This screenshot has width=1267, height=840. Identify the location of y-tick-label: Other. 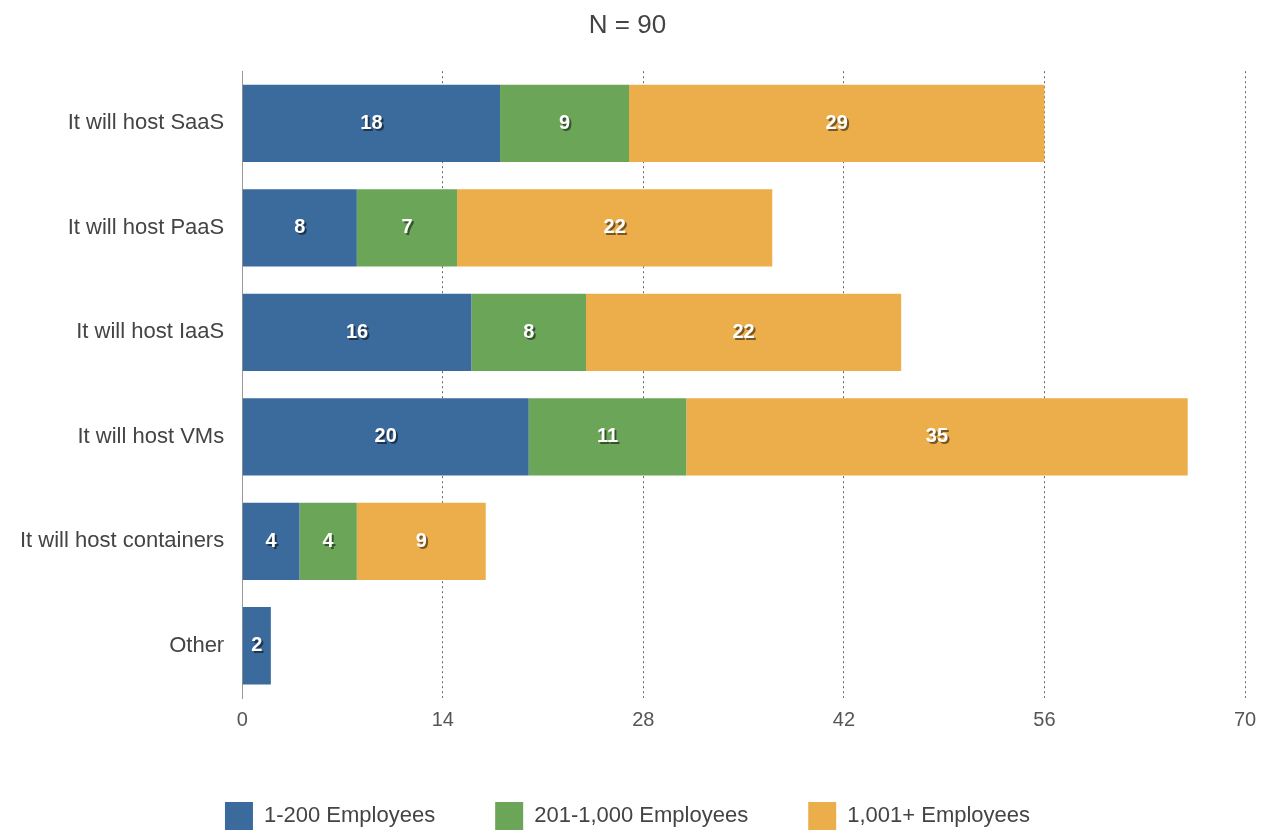
(197, 644).